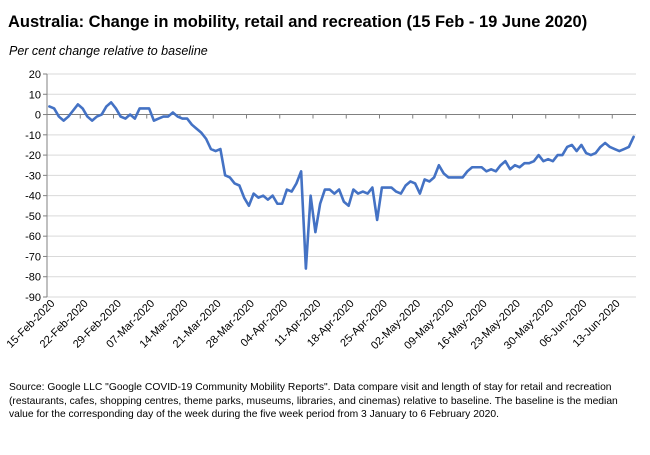  What do you see at coordinates (33, 257) in the screenshot?
I see `y-tick-label: -70` at bounding box center [33, 257].